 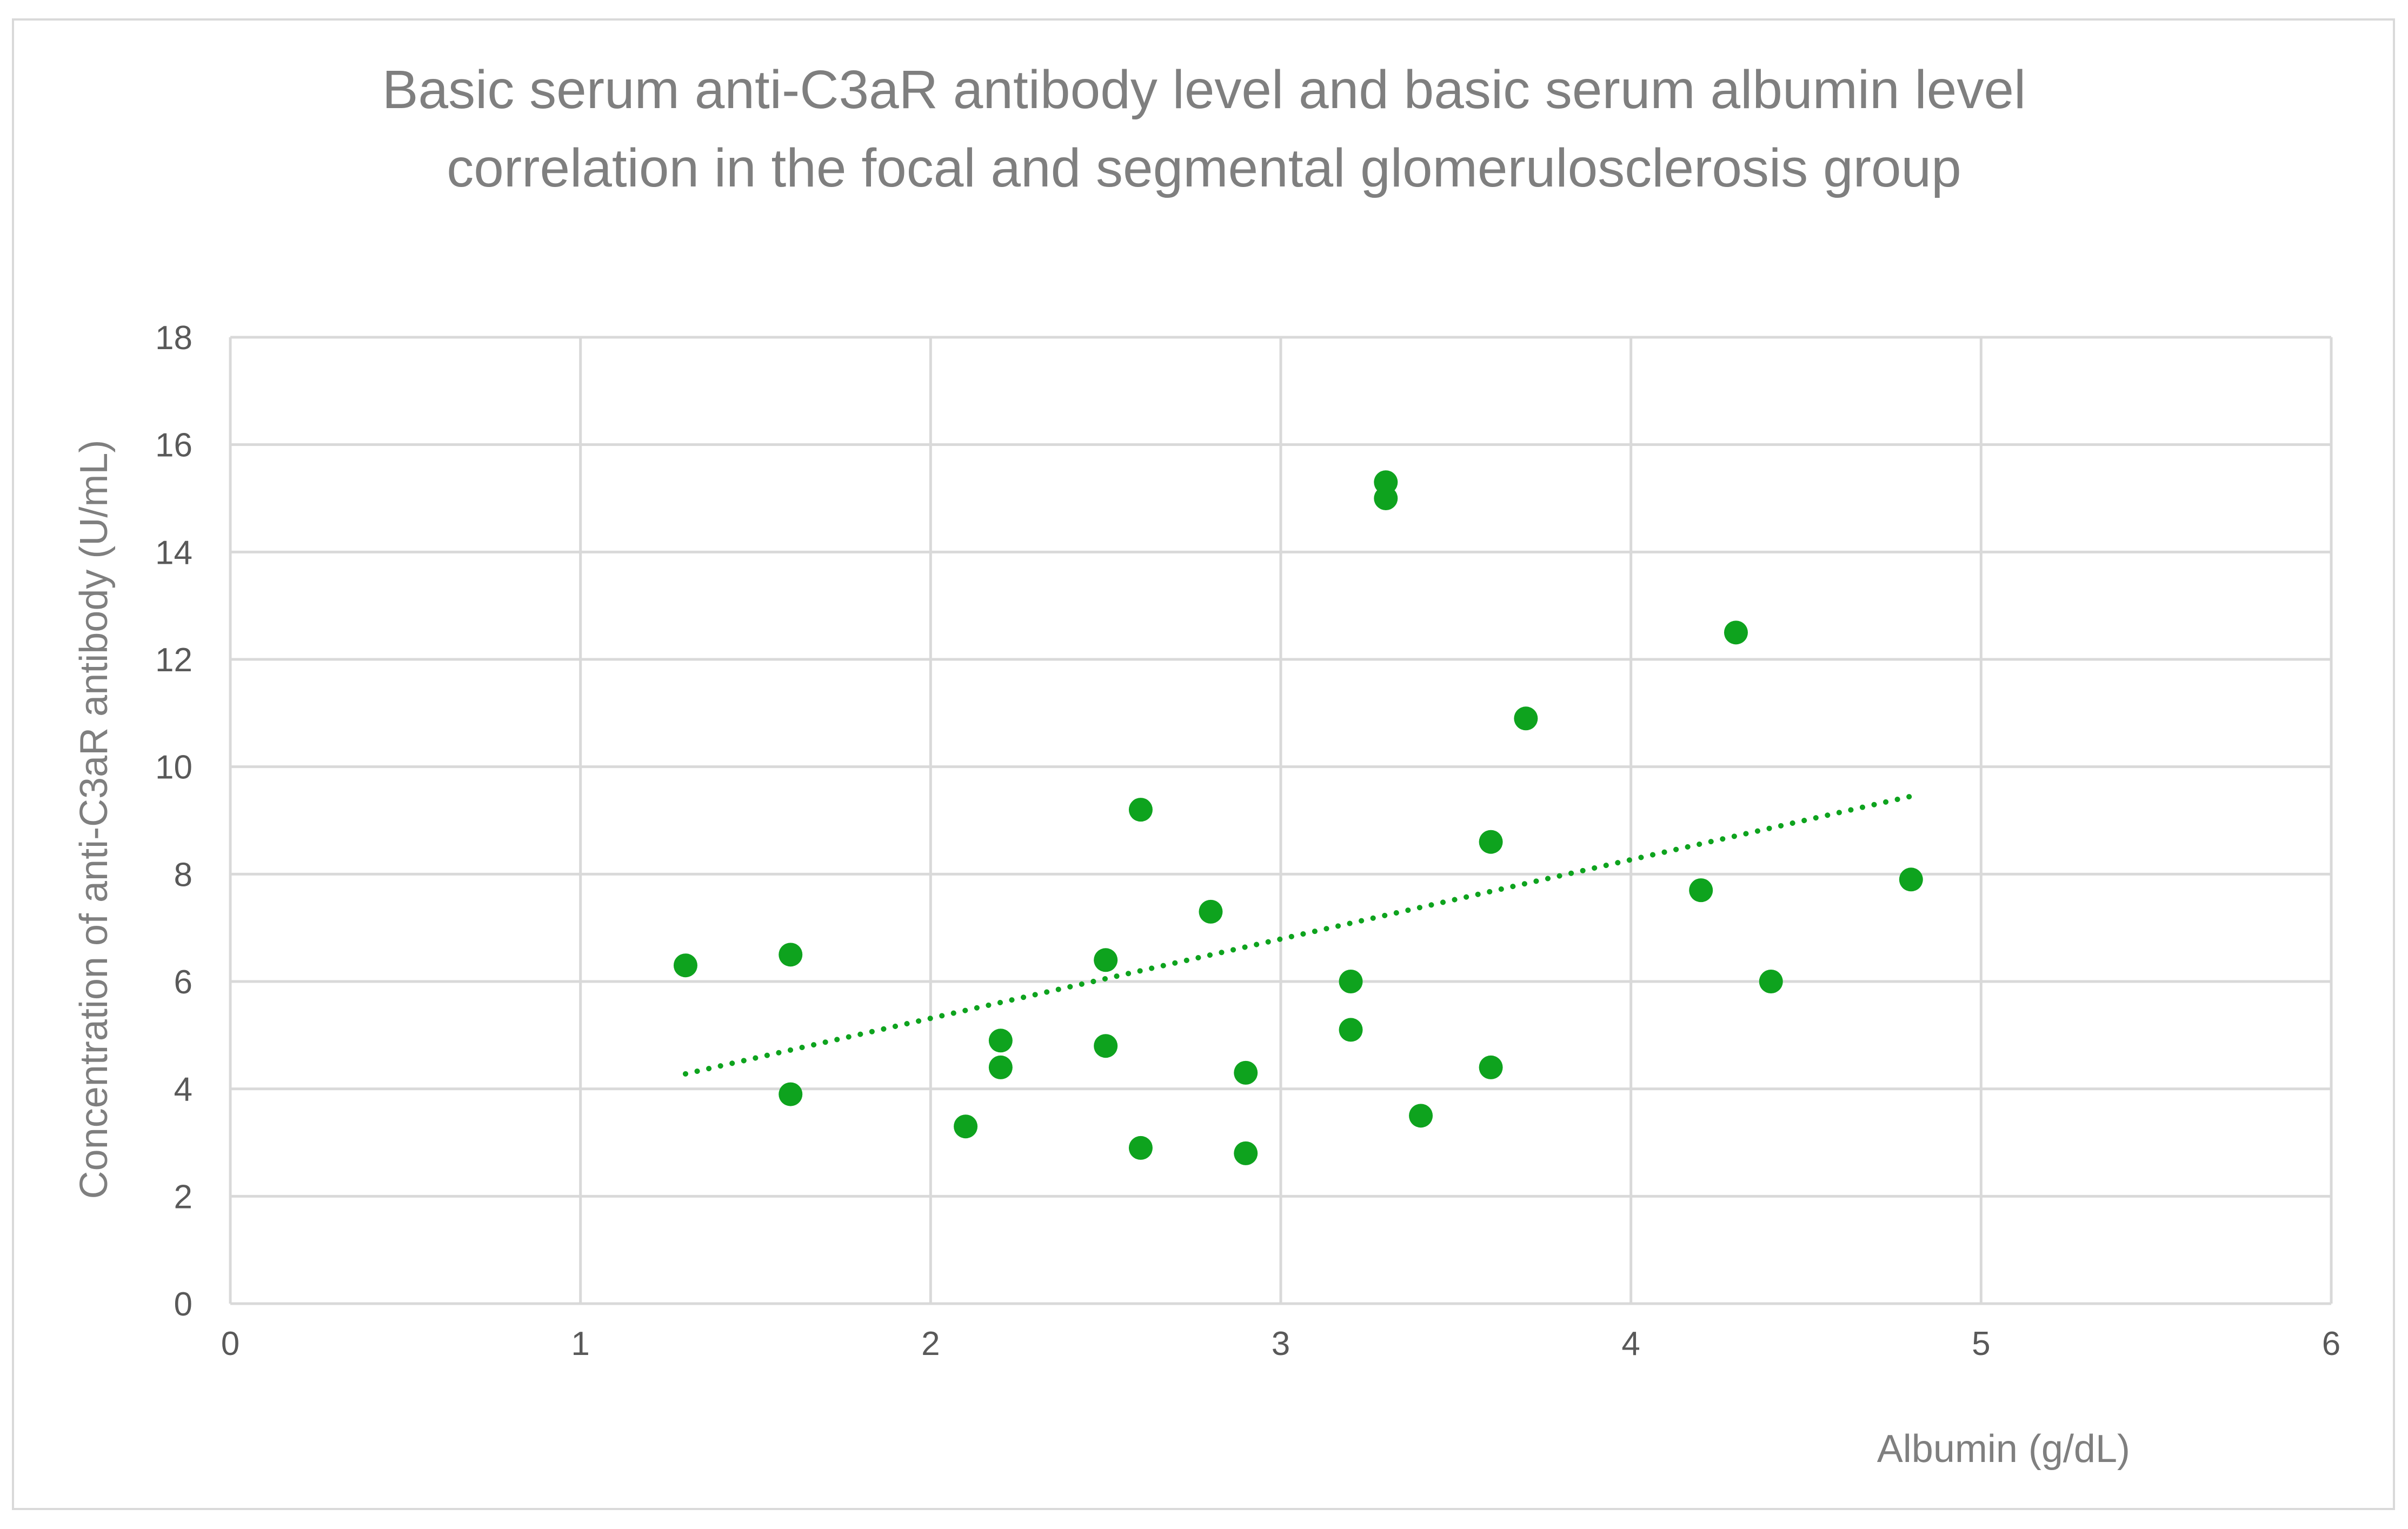 I want to click on x-tick-label: 4, so click(x=1630, y=1344).